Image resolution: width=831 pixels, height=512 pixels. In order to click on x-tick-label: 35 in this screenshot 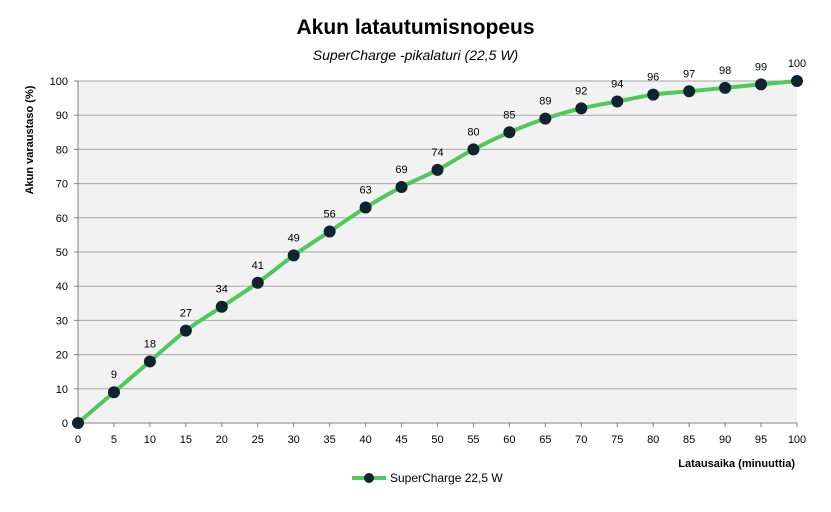, I will do `click(330, 440)`.